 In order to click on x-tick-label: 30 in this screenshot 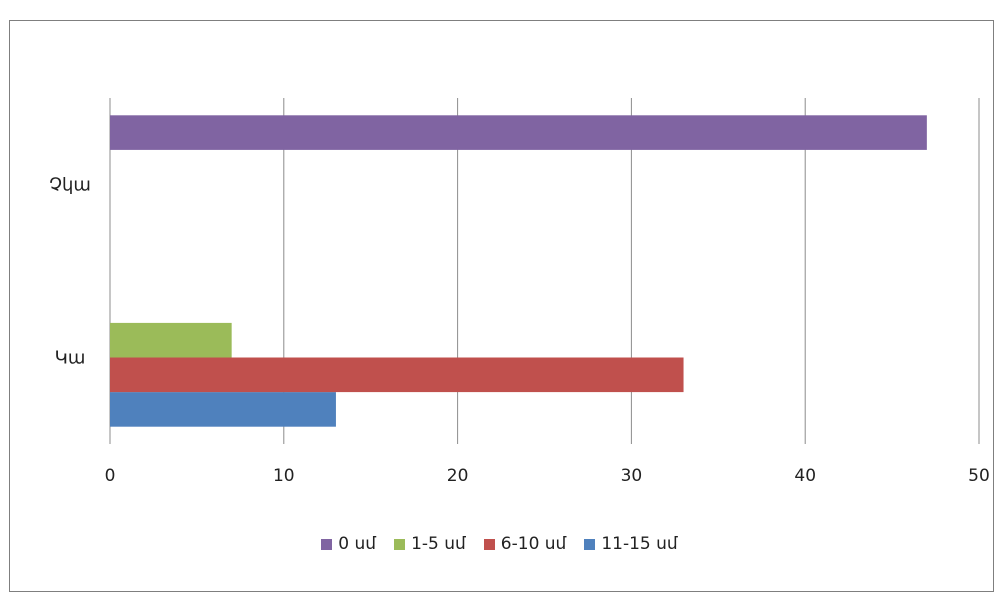, I will do `click(632, 476)`.